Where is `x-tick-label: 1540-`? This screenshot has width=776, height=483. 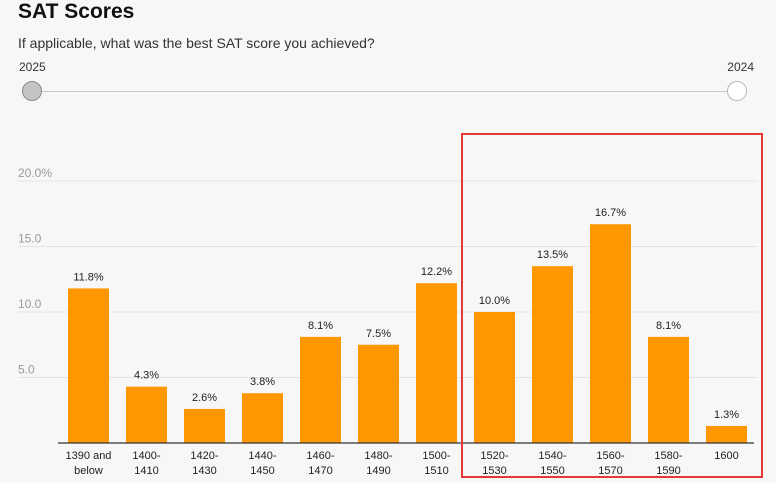 x-tick-label: 1540- is located at coordinates (552, 456).